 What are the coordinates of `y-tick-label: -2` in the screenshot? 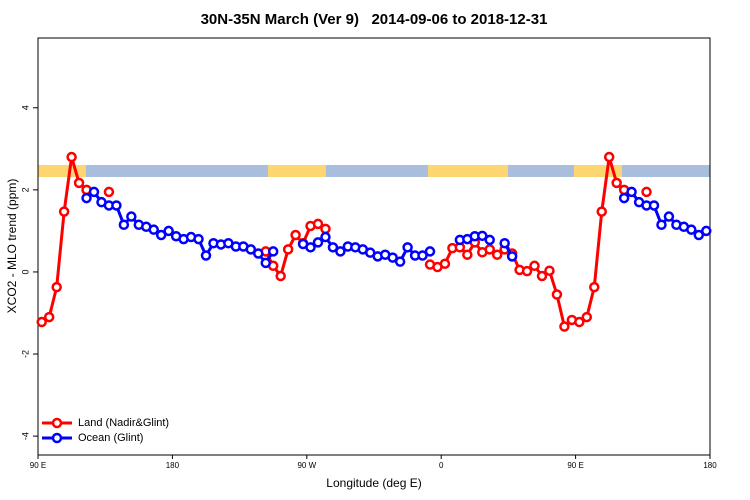 It's located at (25, 354).